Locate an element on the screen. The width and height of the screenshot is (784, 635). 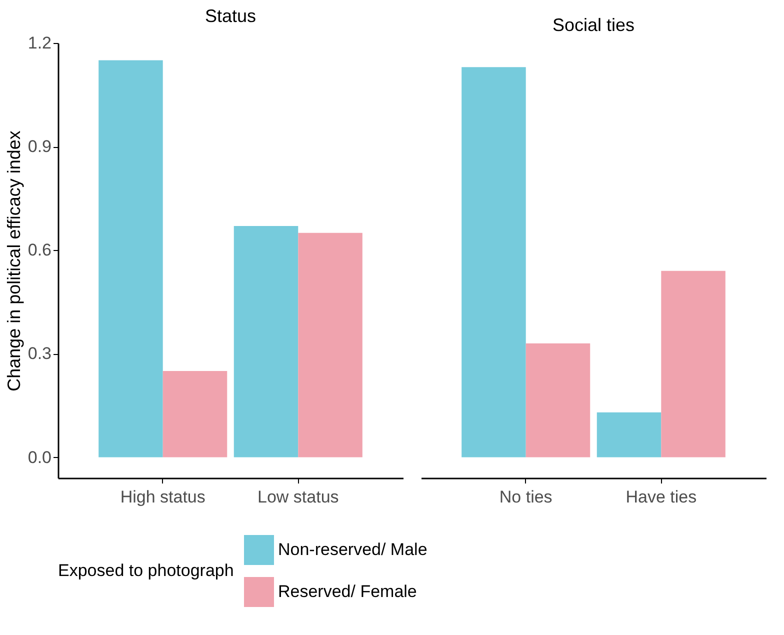
y-tick-label: 1.2 is located at coordinates (40, 43).